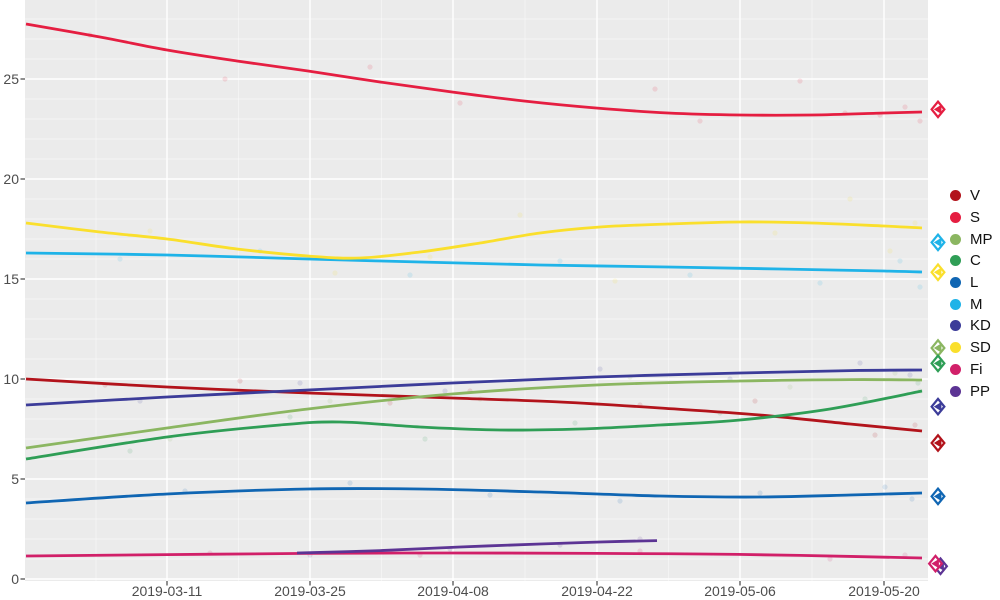  I want to click on legend-item-M: M, so click(971, 304).